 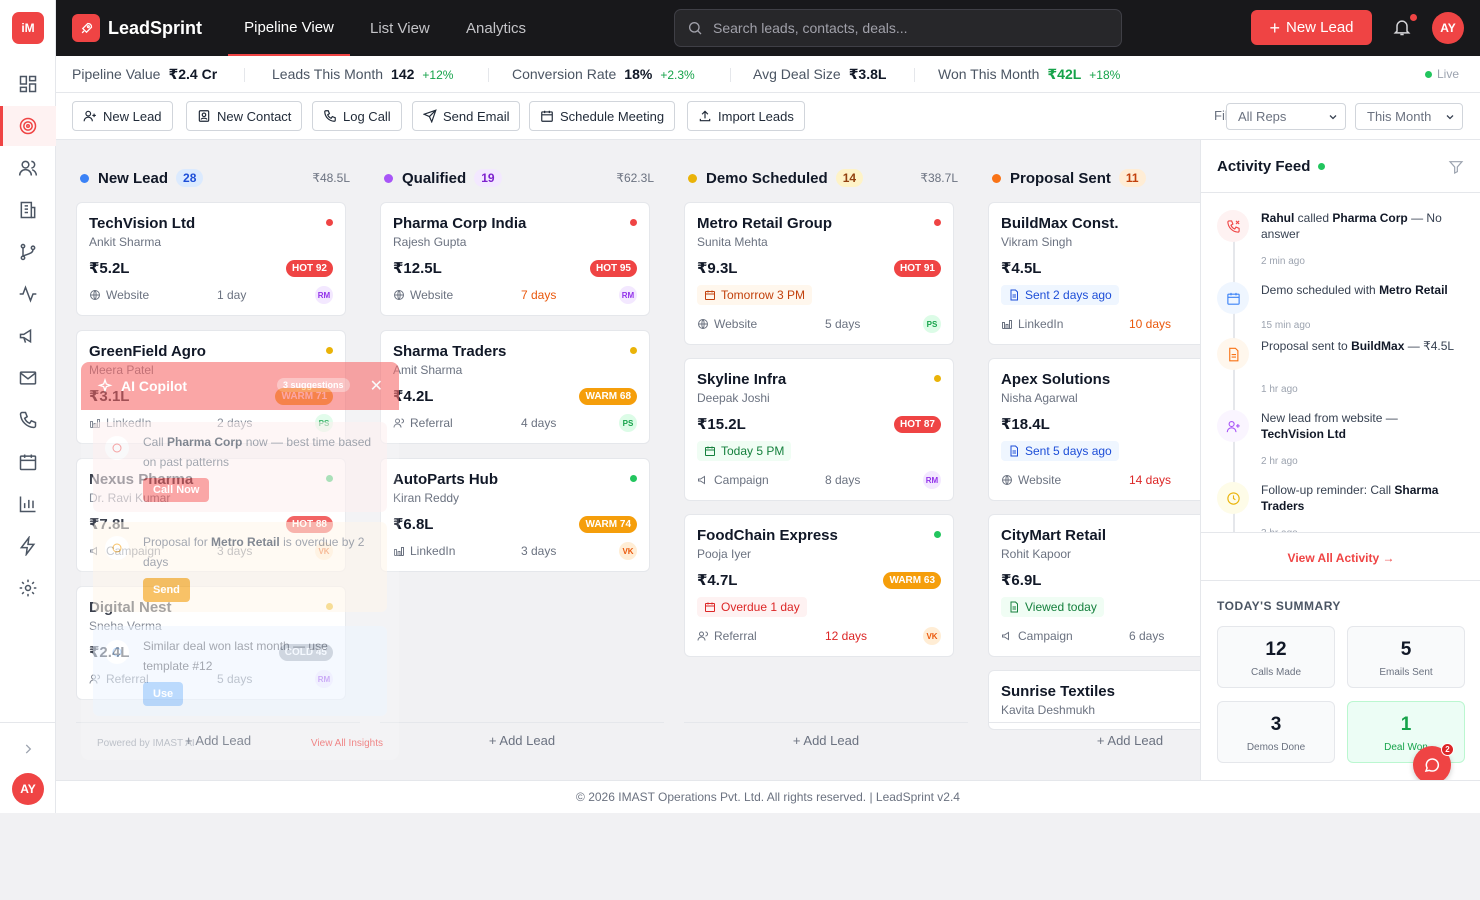 What do you see at coordinates (1060, 178) in the screenshot?
I see `column-title: Proposal Sent` at bounding box center [1060, 178].